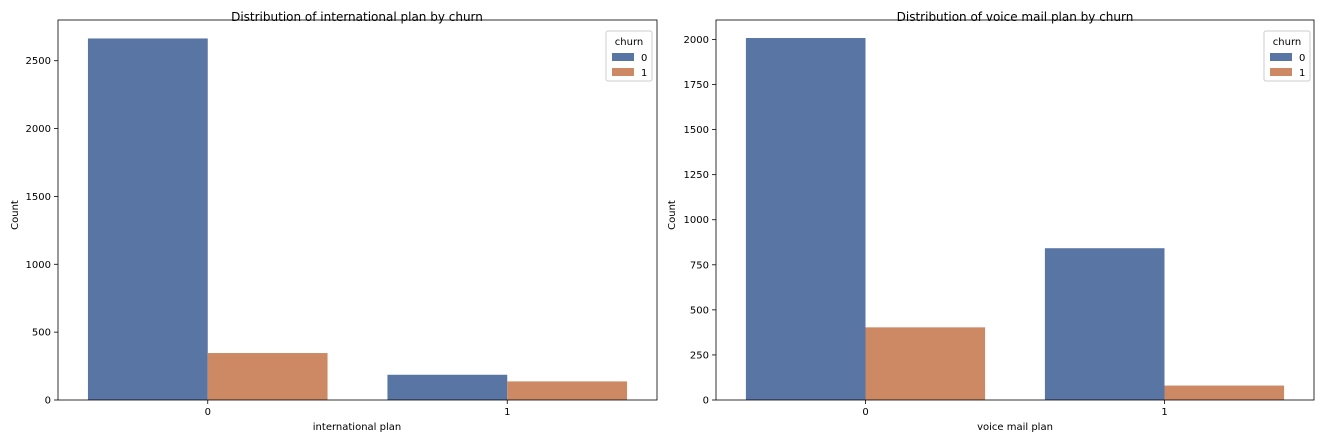 Image resolution: width=1327 pixels, height=442 pixels. Describe the element at coordinates (696, 85) in the screenshot. I see `y-tick-label: 1750` at that location.